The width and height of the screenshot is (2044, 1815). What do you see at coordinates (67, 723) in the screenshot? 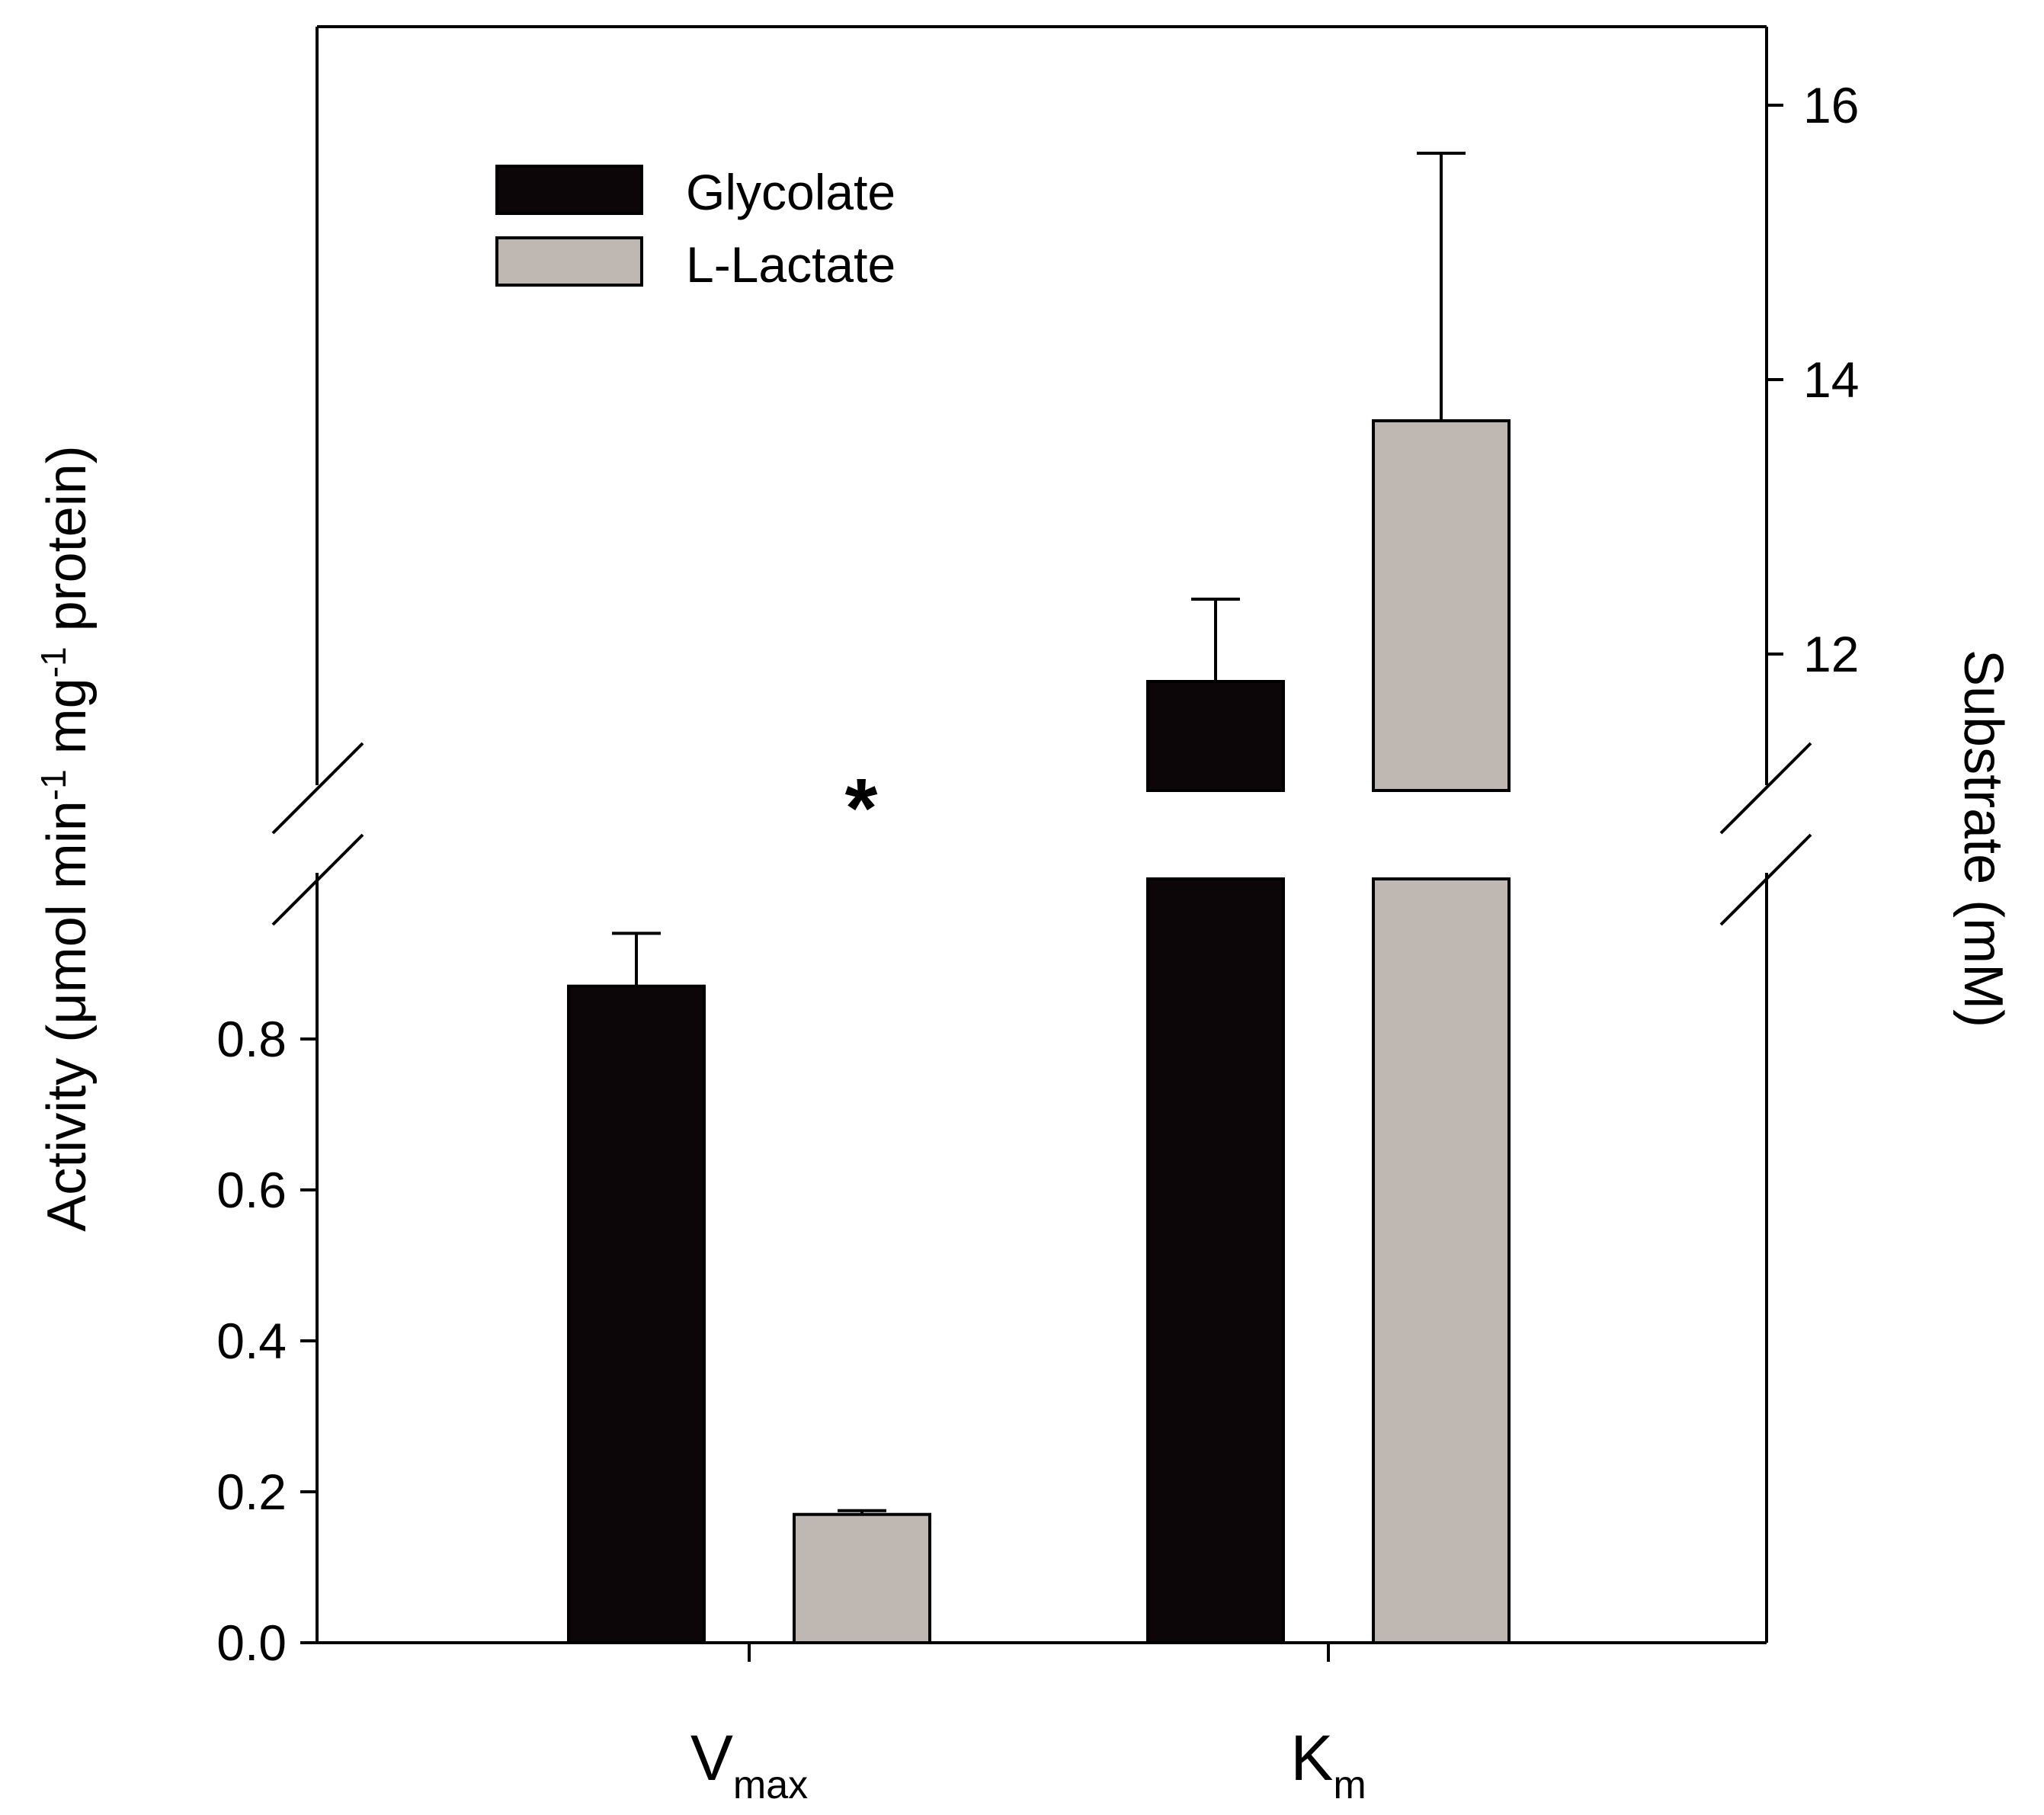
I see `left-axis-title-part-2: mg` at bounding box center [67, 723].